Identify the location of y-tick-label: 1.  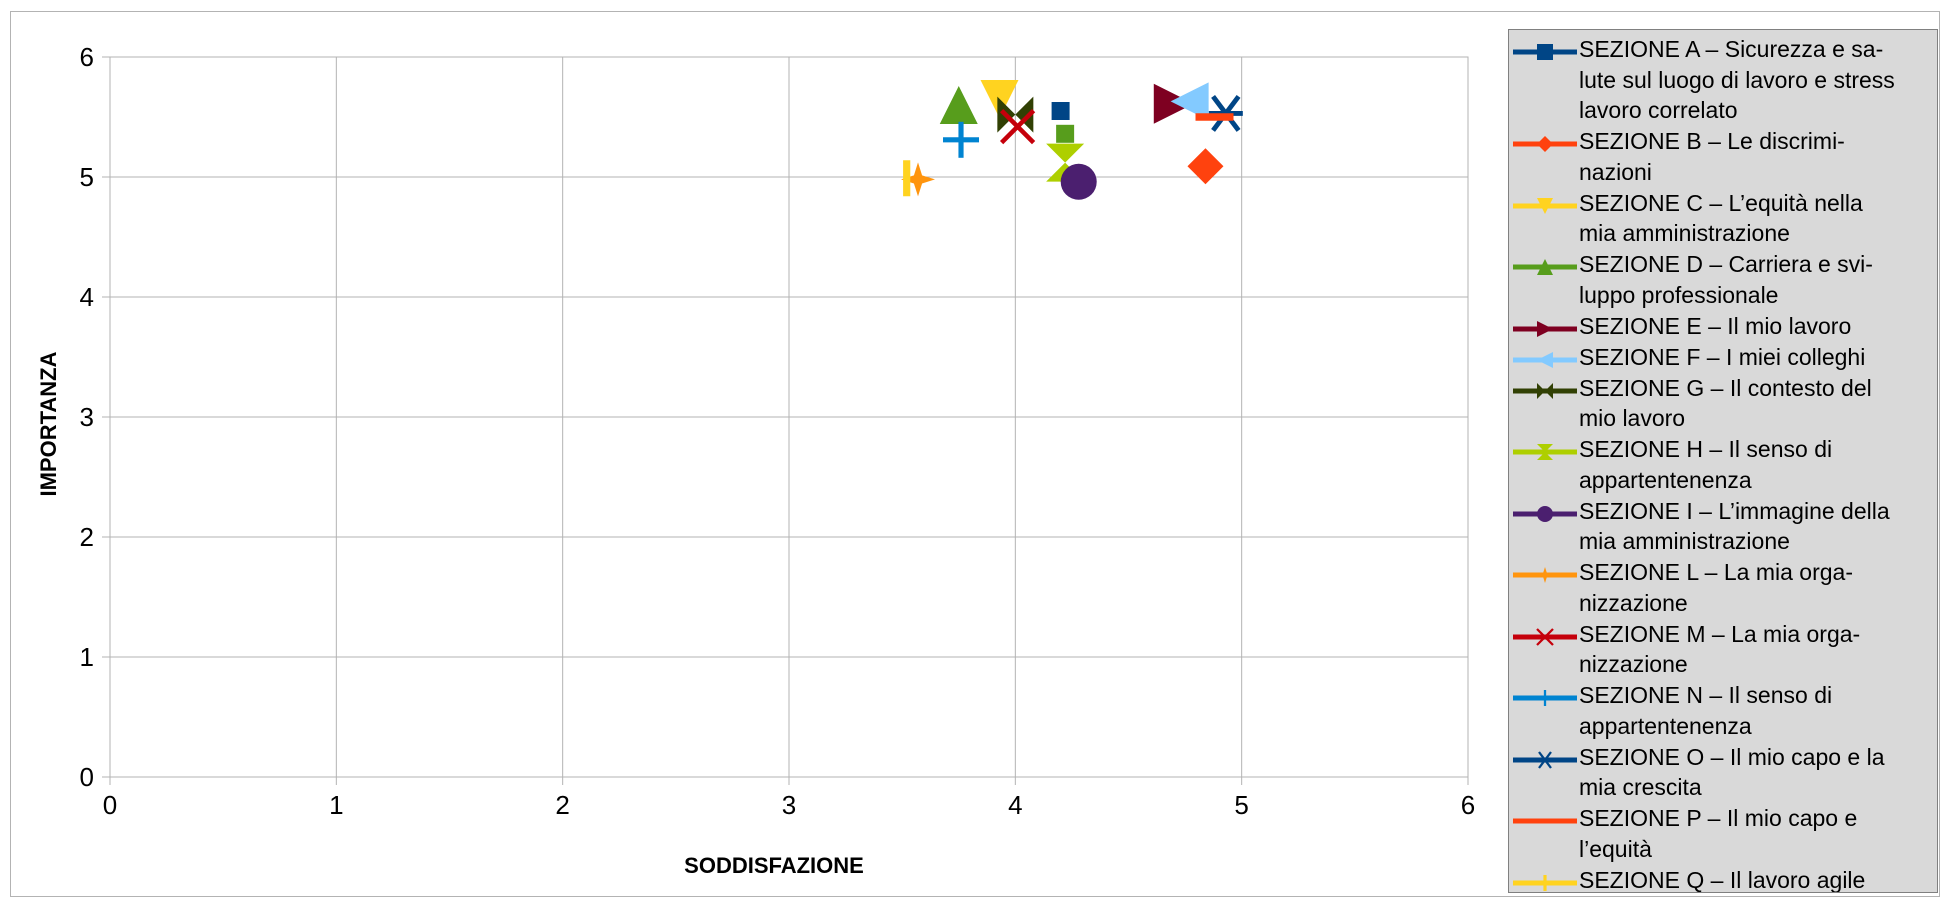
(87, 657).